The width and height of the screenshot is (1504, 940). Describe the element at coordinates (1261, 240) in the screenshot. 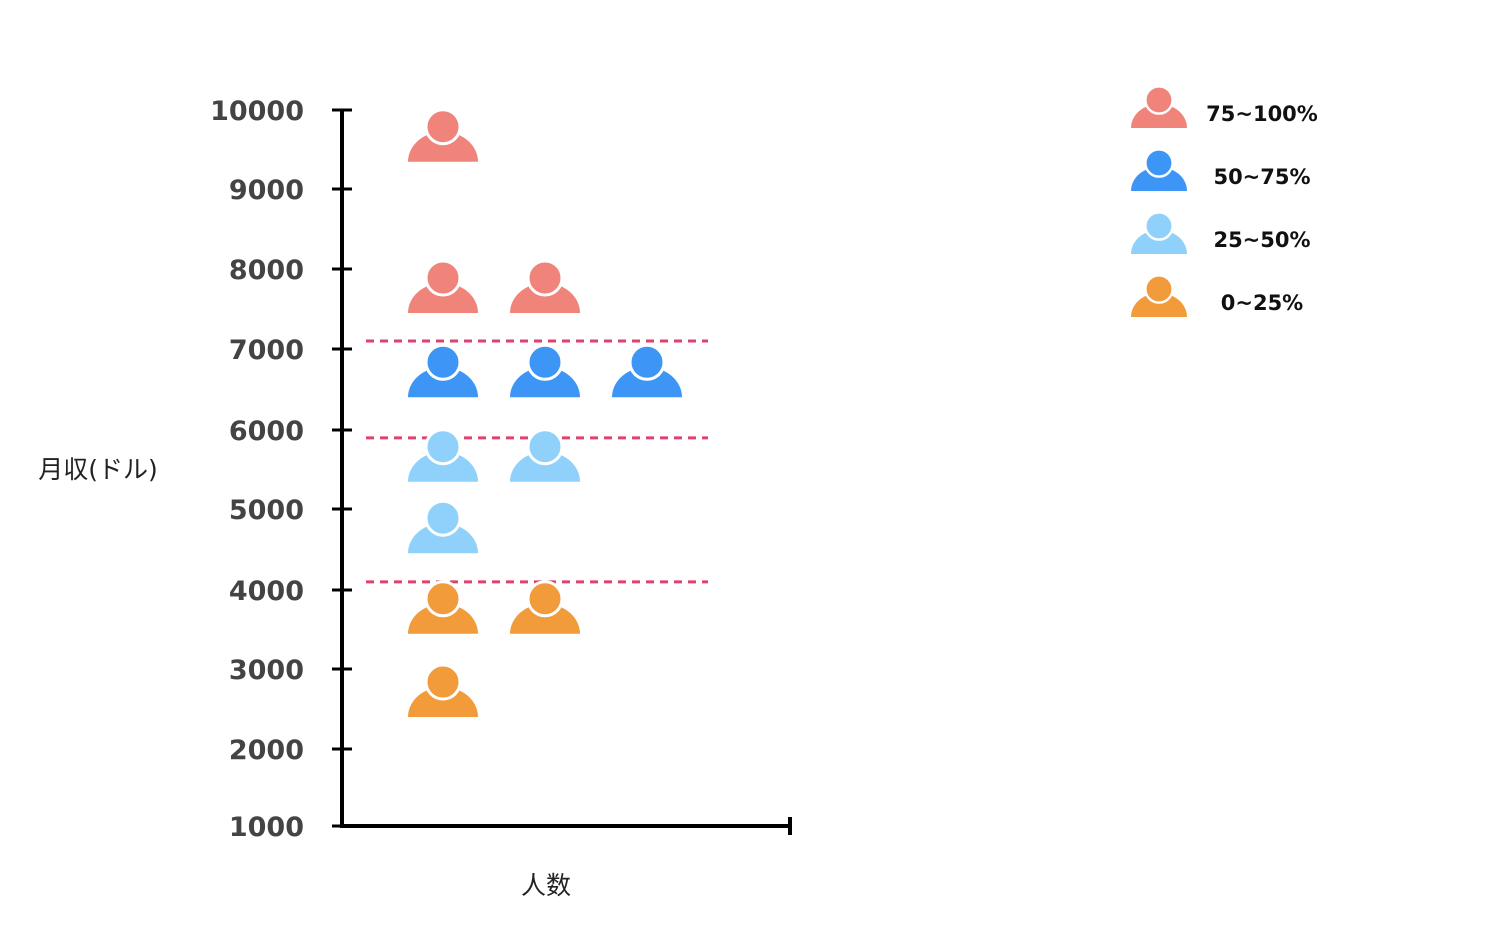

I see `legend-label: 25~50%` at that location.